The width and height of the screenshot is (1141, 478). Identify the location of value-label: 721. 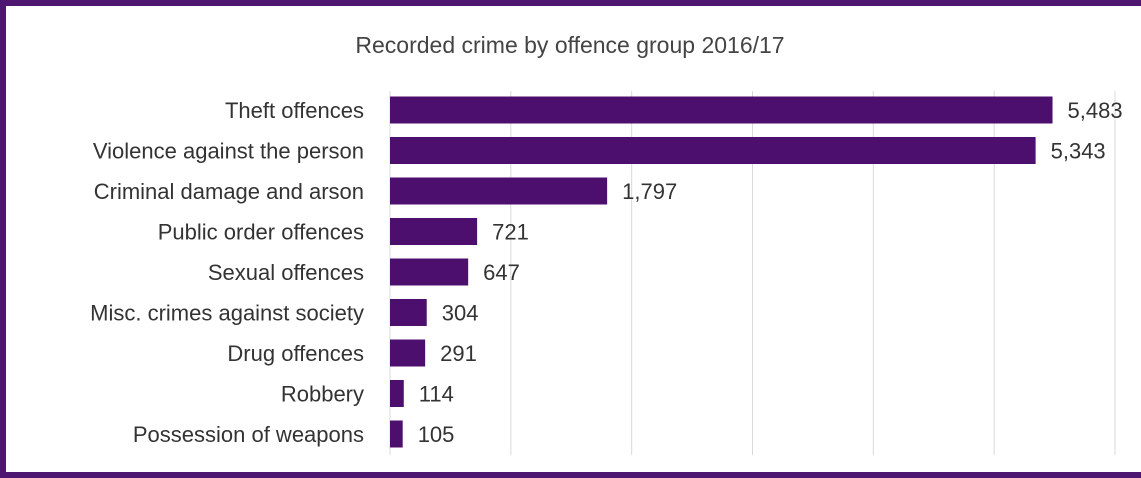
(510, 232).